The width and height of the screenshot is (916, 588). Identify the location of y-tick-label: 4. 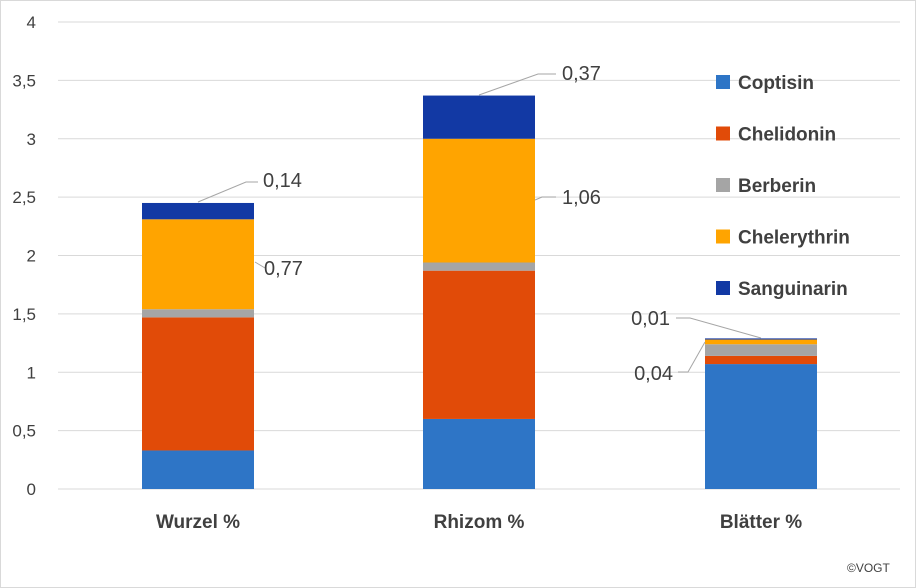
(31, 22).